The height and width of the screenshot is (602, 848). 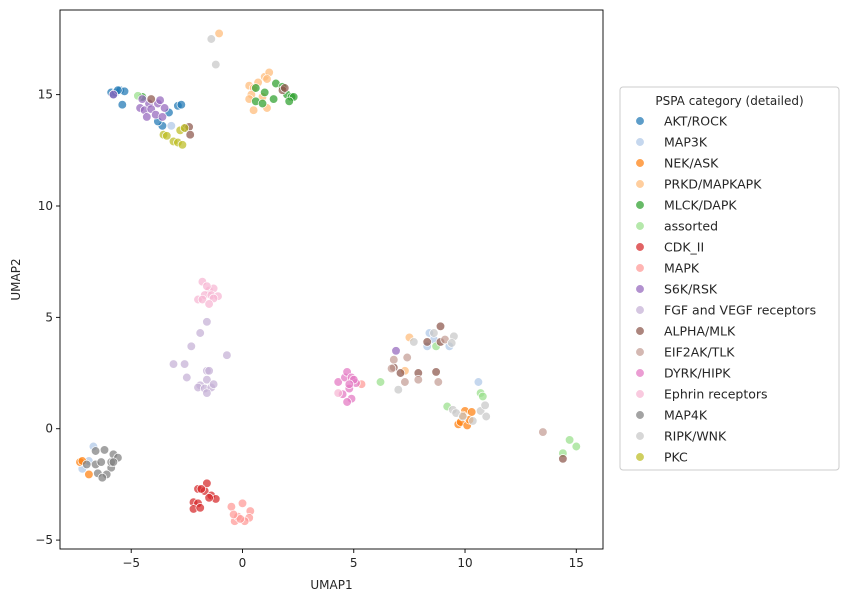 What do you see at coordinates (700, 205) in the screenshot?
I see `legend-label-4: MLCK/DAPK` at bounding box center [700, 205].